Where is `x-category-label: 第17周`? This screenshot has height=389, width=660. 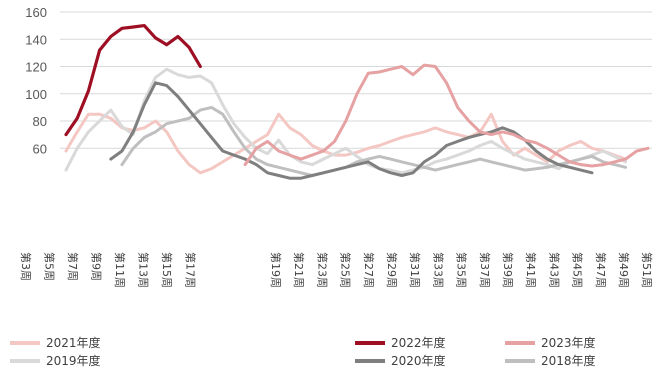 x-category-label: 第17周 is located at coordinates (191, 270).